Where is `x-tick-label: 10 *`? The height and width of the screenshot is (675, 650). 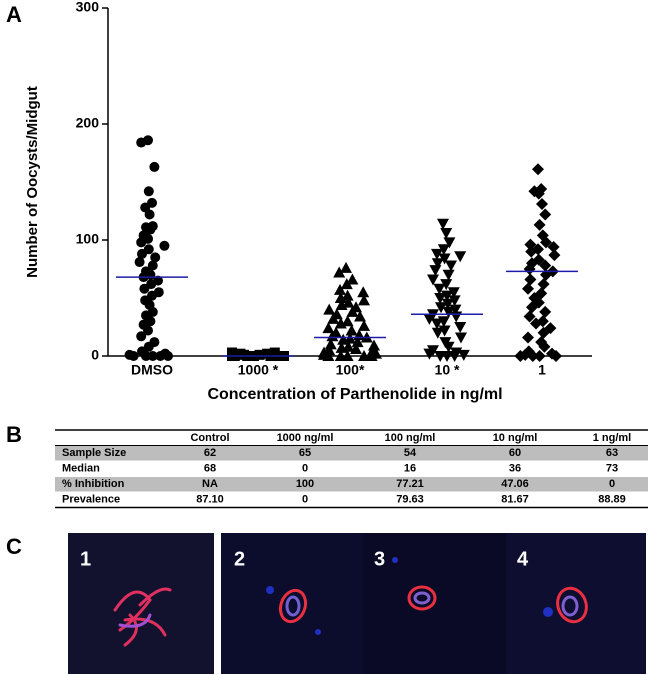 x-tick-label: 10 * is located at coordinates (447, 370).